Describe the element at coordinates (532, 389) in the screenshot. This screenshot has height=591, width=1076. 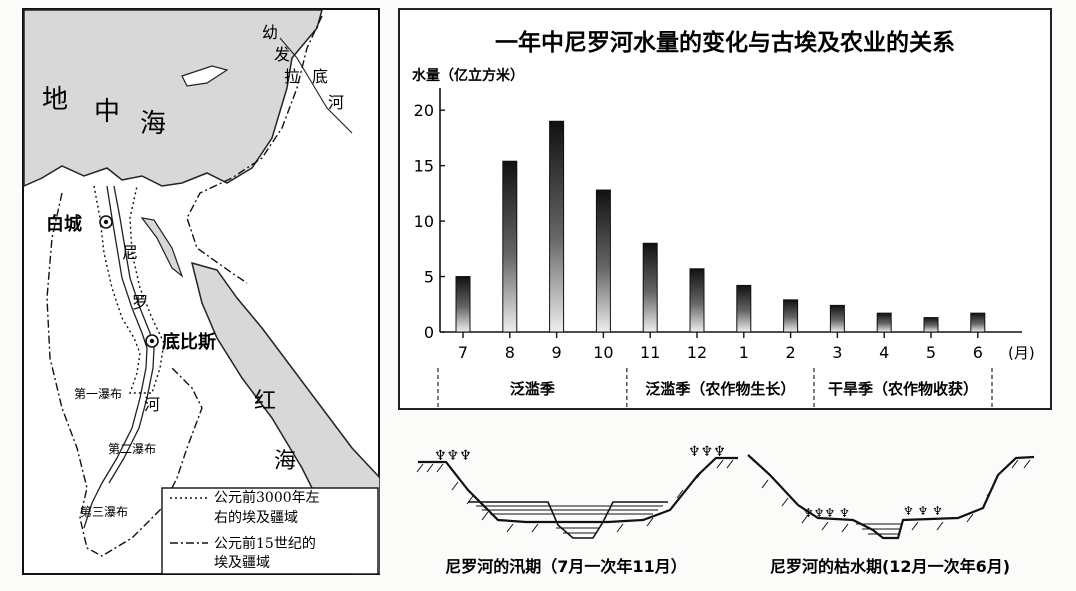
I see `season-label-1: 泛滥季` at that location.